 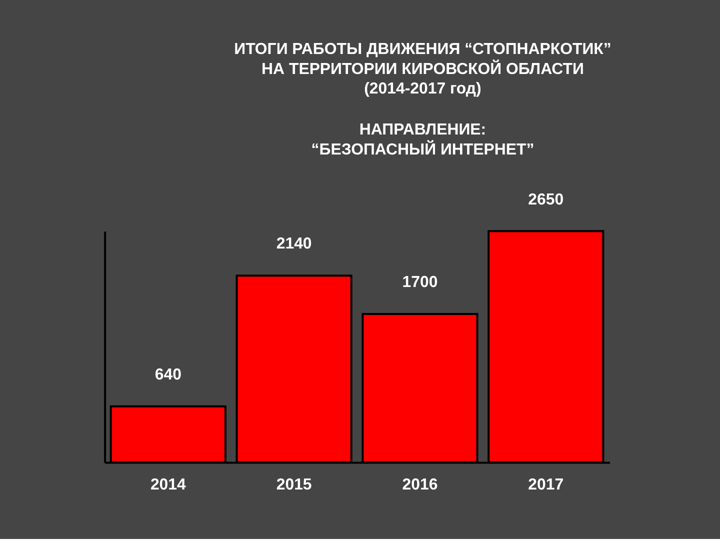 I want to click on x-tick-label: 2015, so click(x=294, y=485).